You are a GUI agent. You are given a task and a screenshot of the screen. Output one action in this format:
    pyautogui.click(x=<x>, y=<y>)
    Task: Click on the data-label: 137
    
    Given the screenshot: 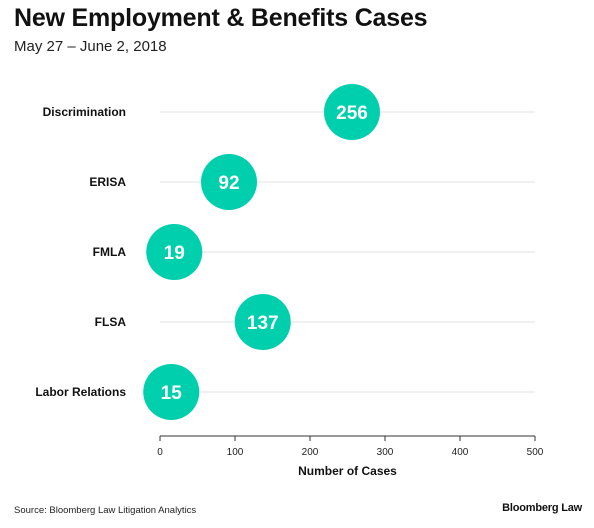 What is the action you would take?
    pyautogui.click(x=263, y=323)
    